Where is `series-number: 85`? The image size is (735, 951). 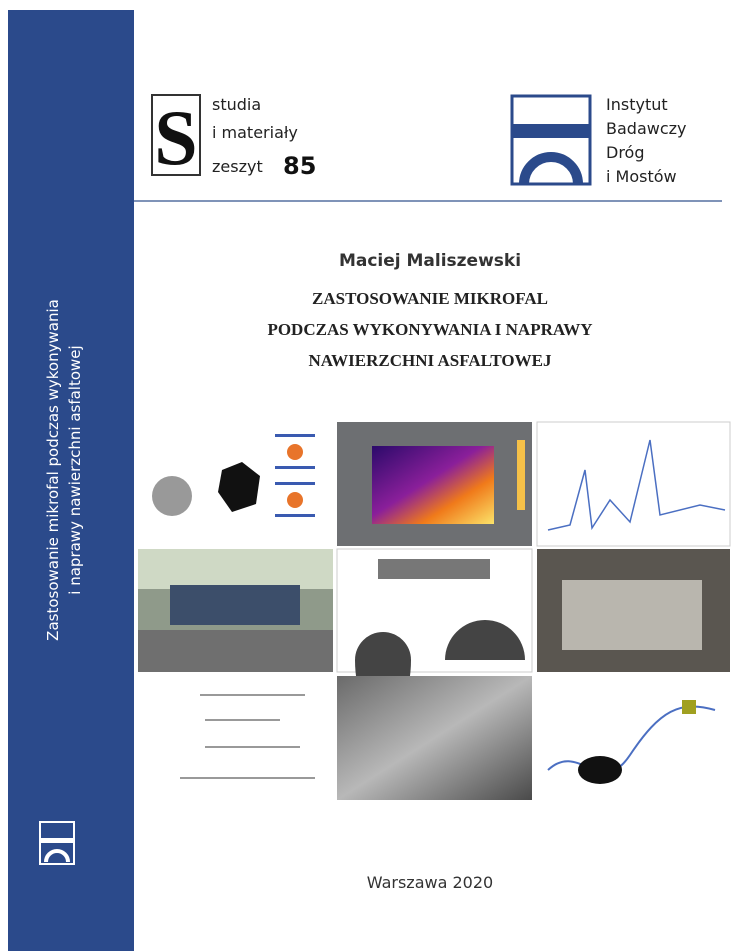 series-number: 85 is located at coordinates (299, 166).